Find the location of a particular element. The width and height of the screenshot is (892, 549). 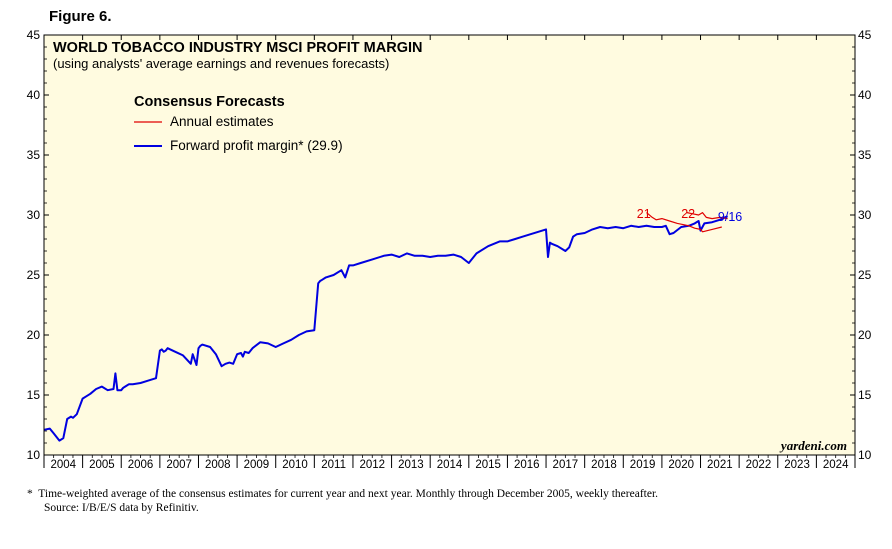

x-tick-label: 2007 is located at coordinates (179, 465).